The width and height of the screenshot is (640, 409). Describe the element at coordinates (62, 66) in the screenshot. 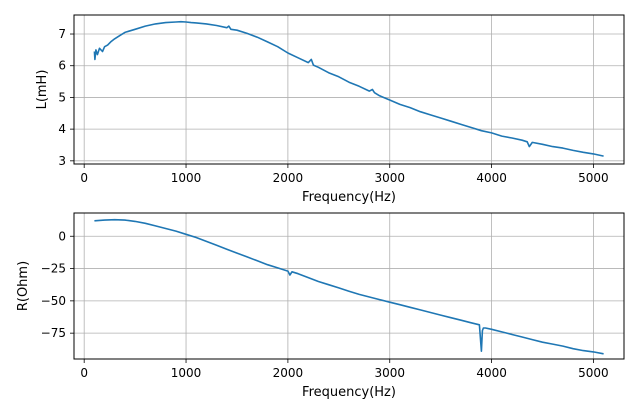

I see `inductance-y-tick-label: 6` at that location.